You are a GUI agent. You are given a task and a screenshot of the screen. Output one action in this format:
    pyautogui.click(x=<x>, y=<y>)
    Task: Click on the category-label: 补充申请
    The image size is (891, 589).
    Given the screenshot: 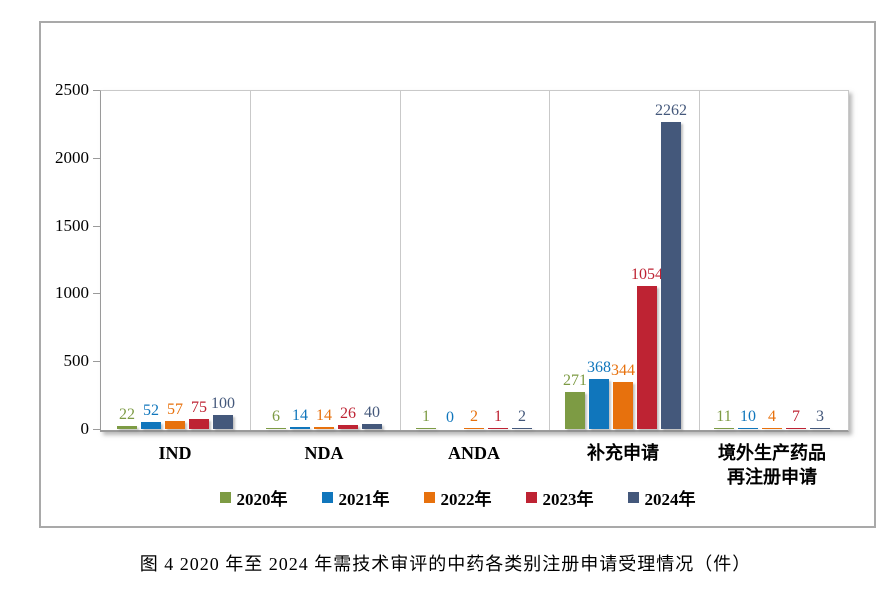 What is the action you would take?
    pyautogui.click(x=623, y=453)
    